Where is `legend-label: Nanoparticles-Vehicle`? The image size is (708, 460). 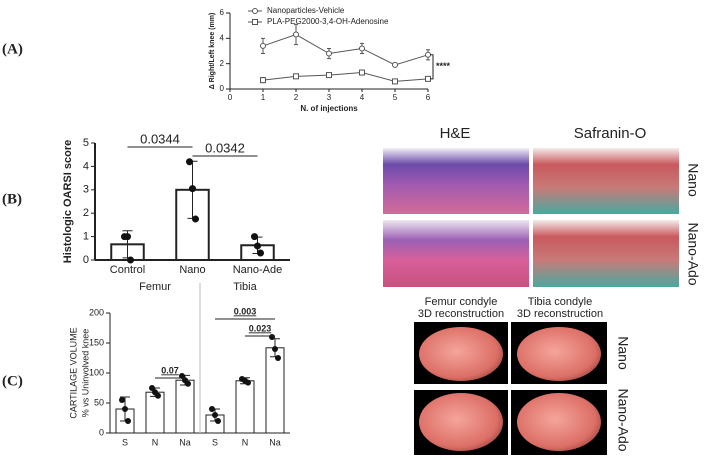 legend-label: Nanoparticles-Vehicle is located at coordinates (306, 10).